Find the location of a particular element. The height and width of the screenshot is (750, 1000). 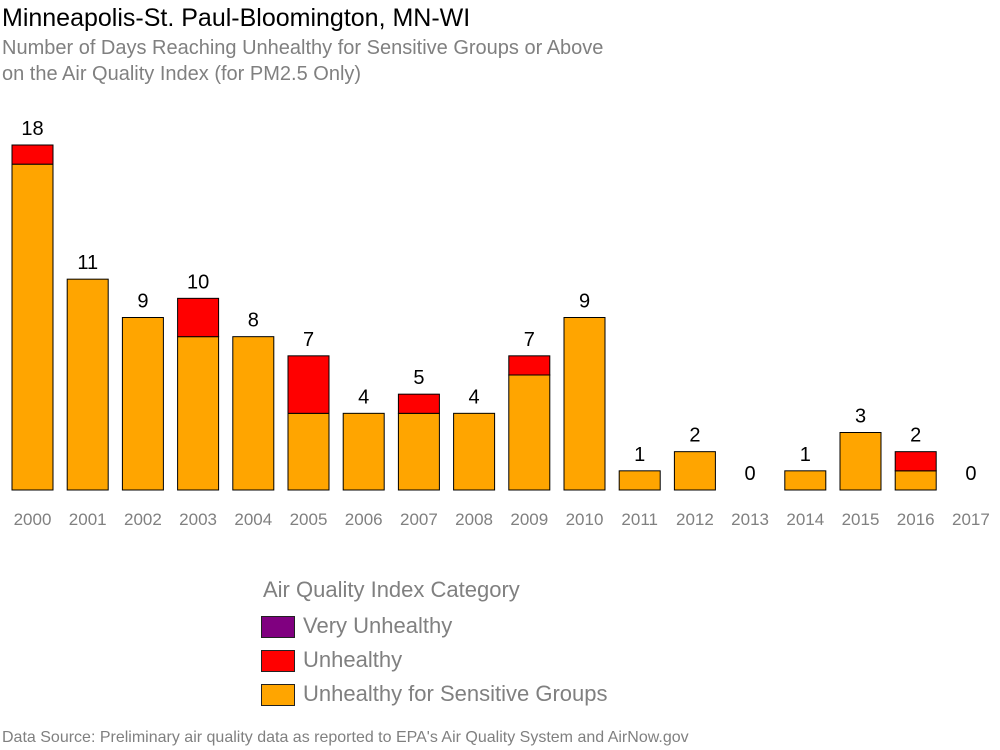

data-label-2007: 5 is located at coordinates (418, 378).